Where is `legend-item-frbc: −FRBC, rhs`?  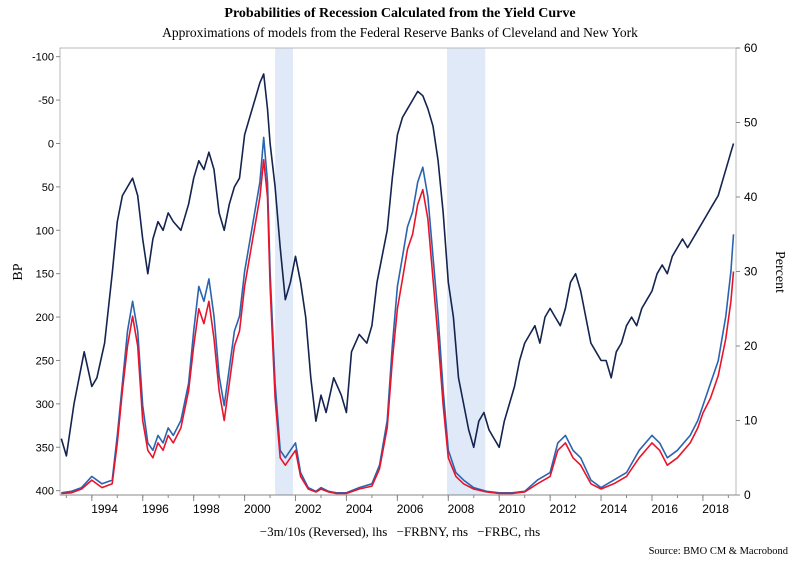 legend-item-frbc: −FRBC, rhs is located at coordinates (509, 531).